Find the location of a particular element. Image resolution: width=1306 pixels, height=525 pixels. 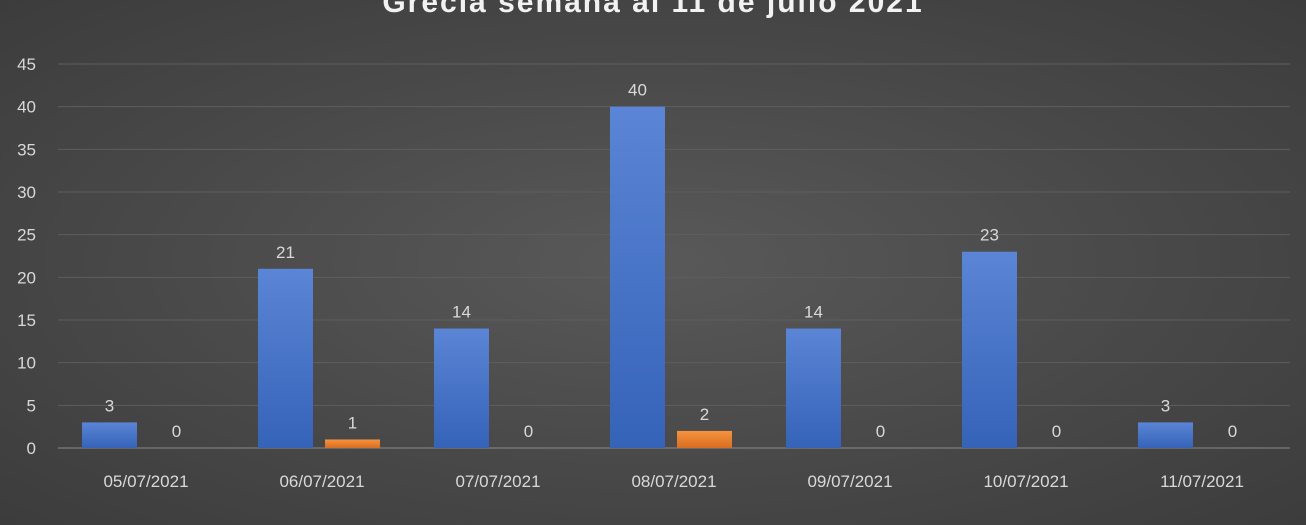

y-tick-label: 0 is located at coordinates (31, 448).